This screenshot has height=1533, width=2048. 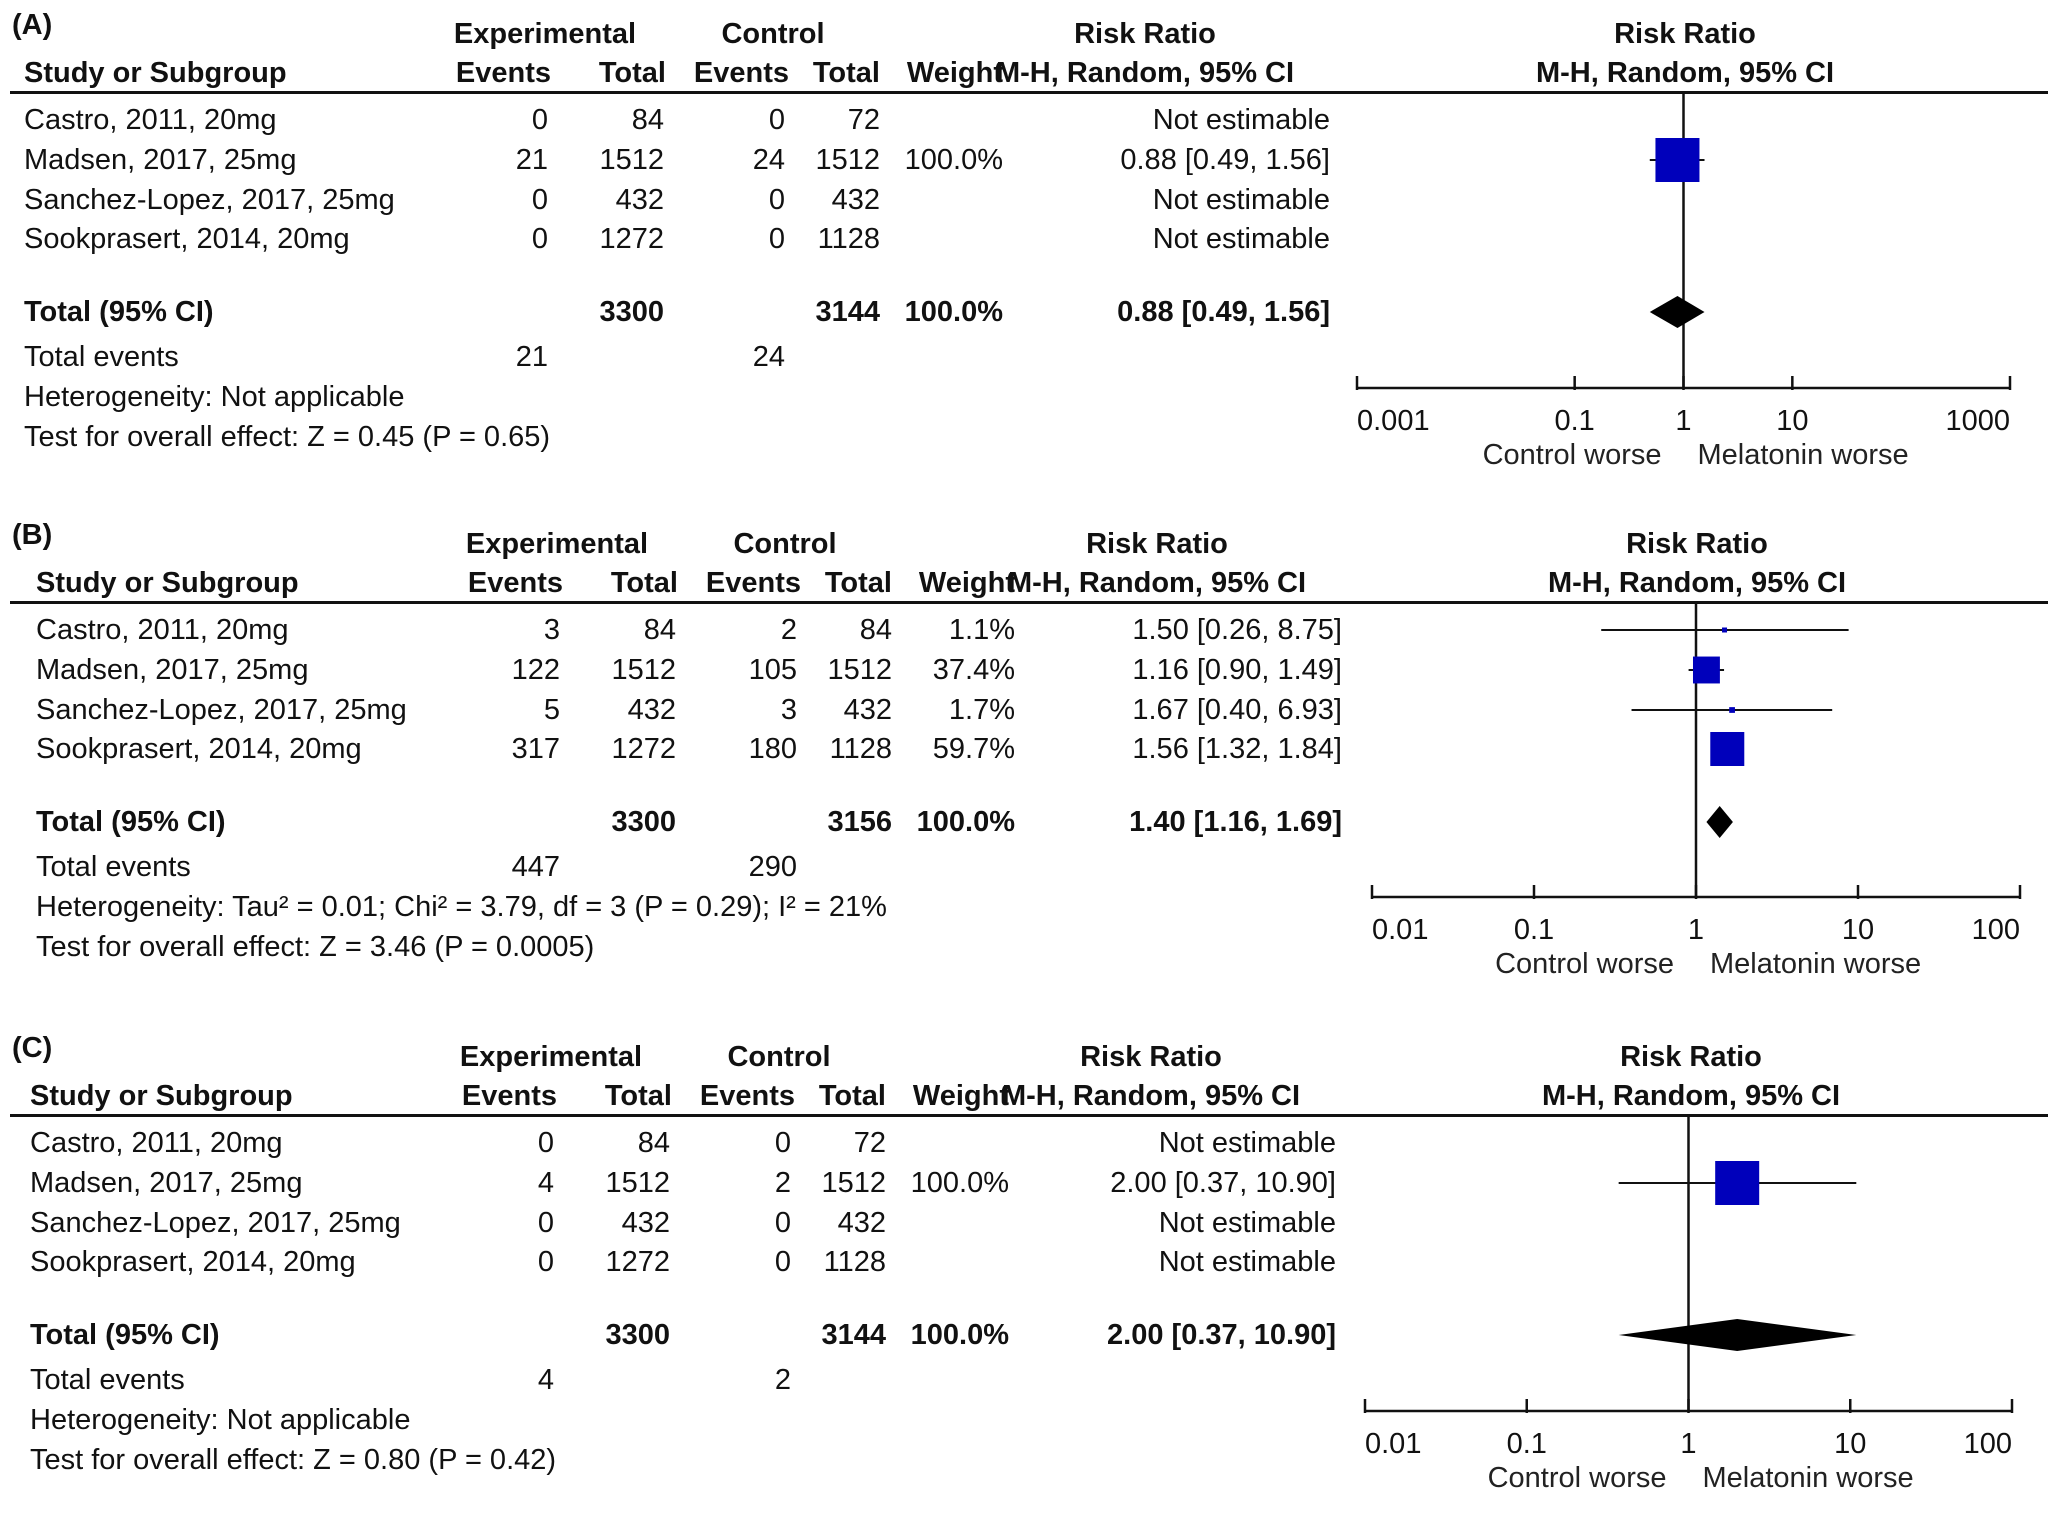 I want to click on x-axis-tick-label: 100, so click(x=1996, y=930).